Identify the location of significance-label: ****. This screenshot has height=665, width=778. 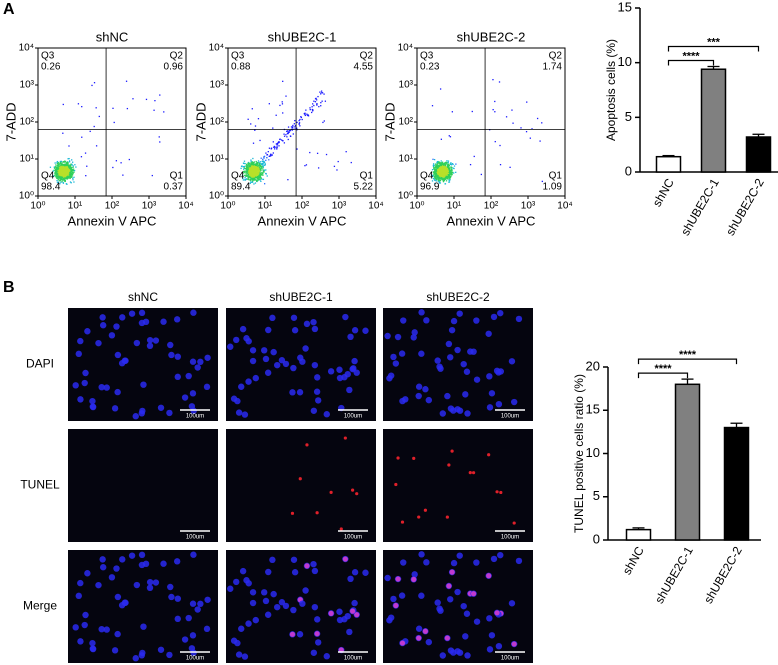
(663, 369).